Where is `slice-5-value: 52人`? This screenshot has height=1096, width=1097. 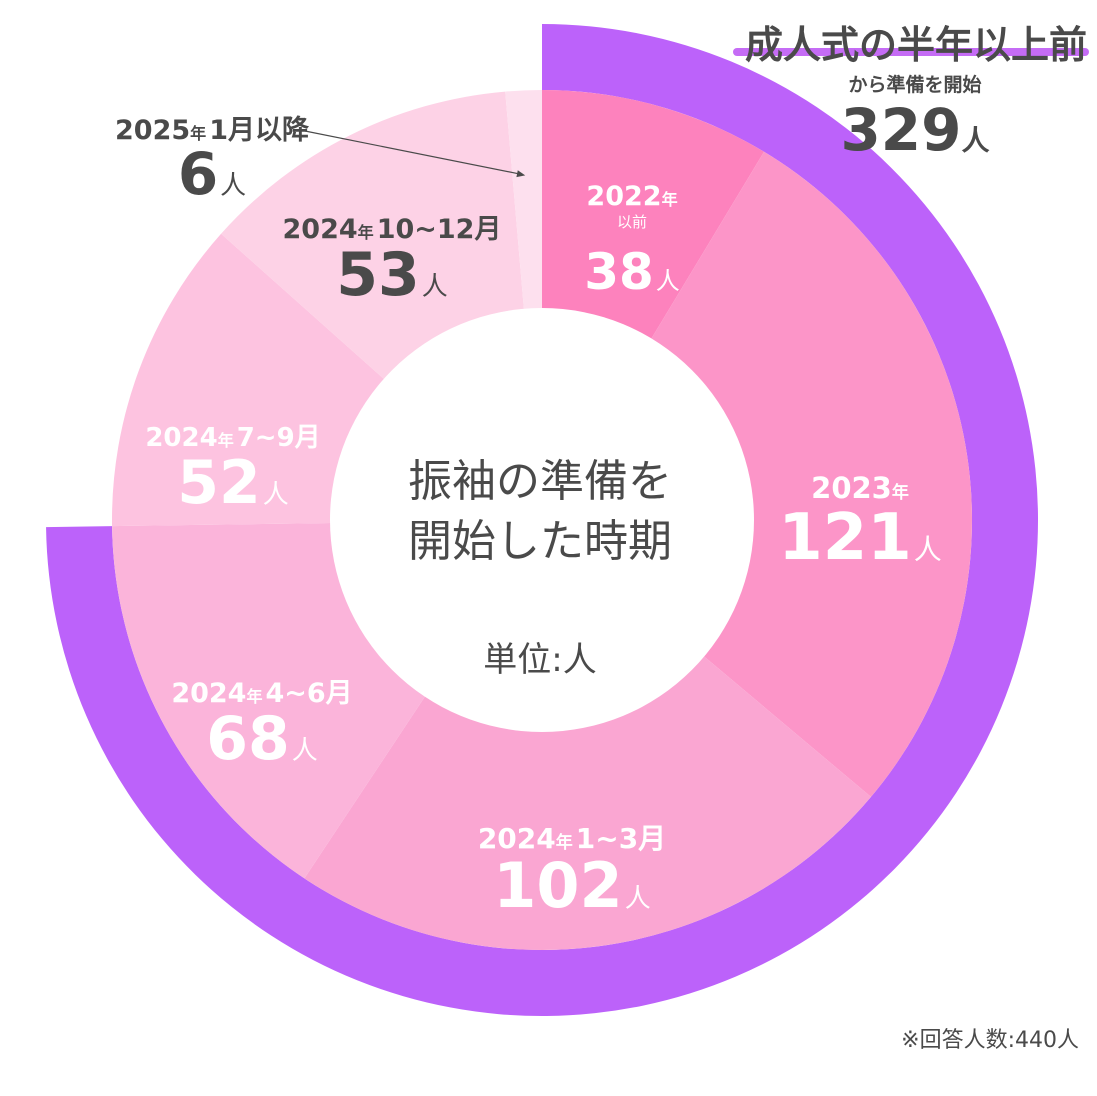 slice-5-value: 52人 is located at coordinates (233, 483).